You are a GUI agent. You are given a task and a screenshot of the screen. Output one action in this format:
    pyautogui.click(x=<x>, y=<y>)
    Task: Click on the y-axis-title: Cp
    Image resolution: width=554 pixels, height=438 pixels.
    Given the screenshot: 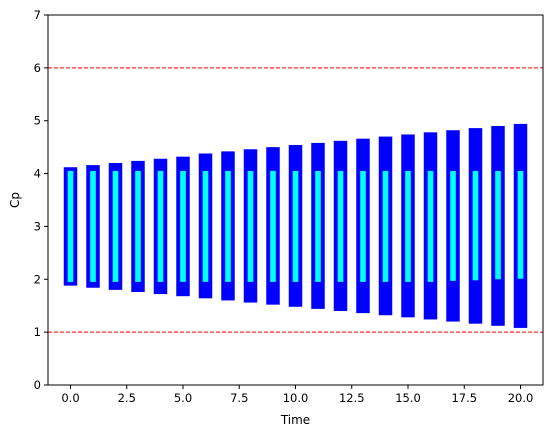 What is the action you would take?
    pyautogui.click(x=15, y=200)
    